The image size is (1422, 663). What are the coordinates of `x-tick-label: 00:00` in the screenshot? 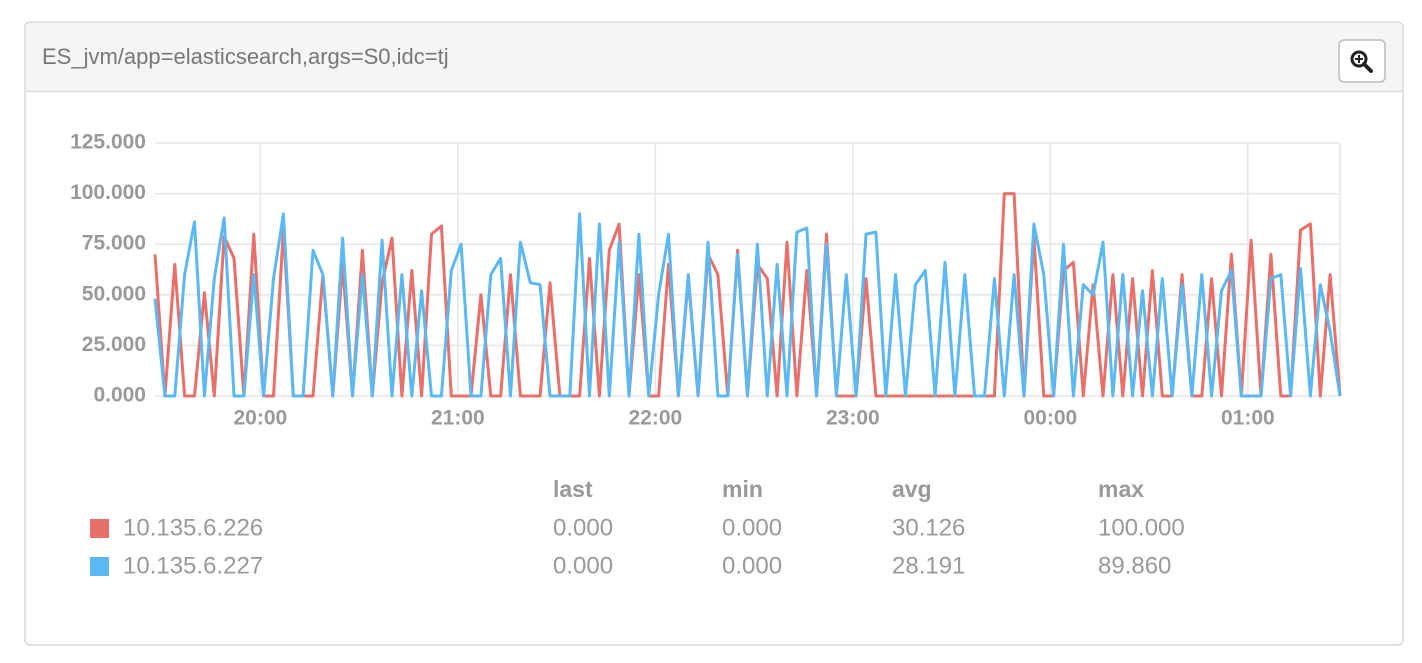 It's located at (1050, 418).